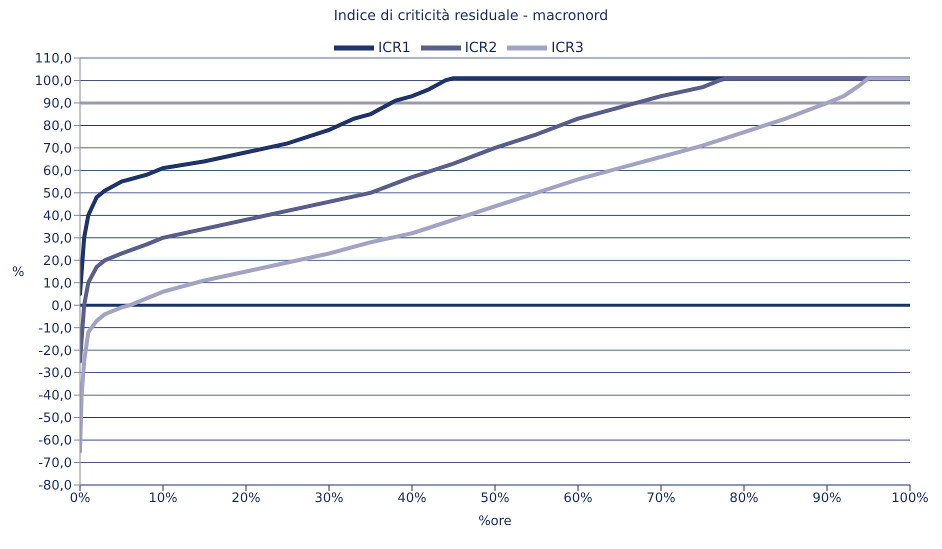 The image size is (942, 549). Describe the element at coordinates (53, 59) in the screenshot. I see `y-tick-label: 110,0` at that location.